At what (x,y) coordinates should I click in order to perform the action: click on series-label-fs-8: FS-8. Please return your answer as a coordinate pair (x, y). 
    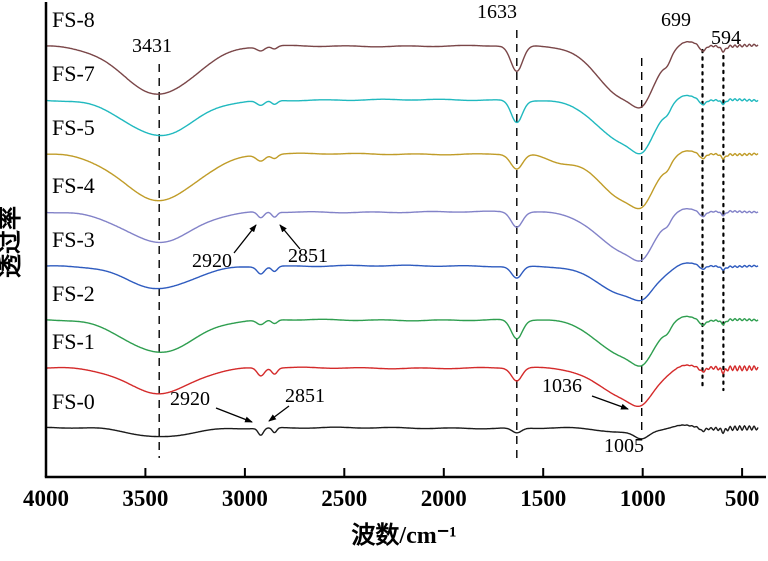
    Looking at the image, I should click on (73, 19).